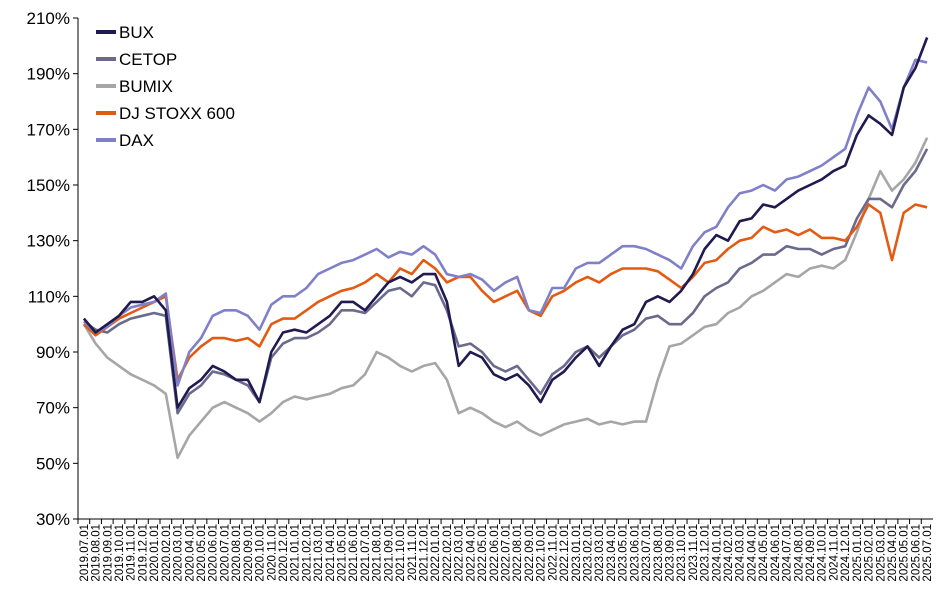 Image resolution: width=945 pixels, height=615 pixels. What do you see at coordinates (143, 553) in the screenshot?
I see `x-tick-label: 2019.12.01` at bounding box center [143, 553].